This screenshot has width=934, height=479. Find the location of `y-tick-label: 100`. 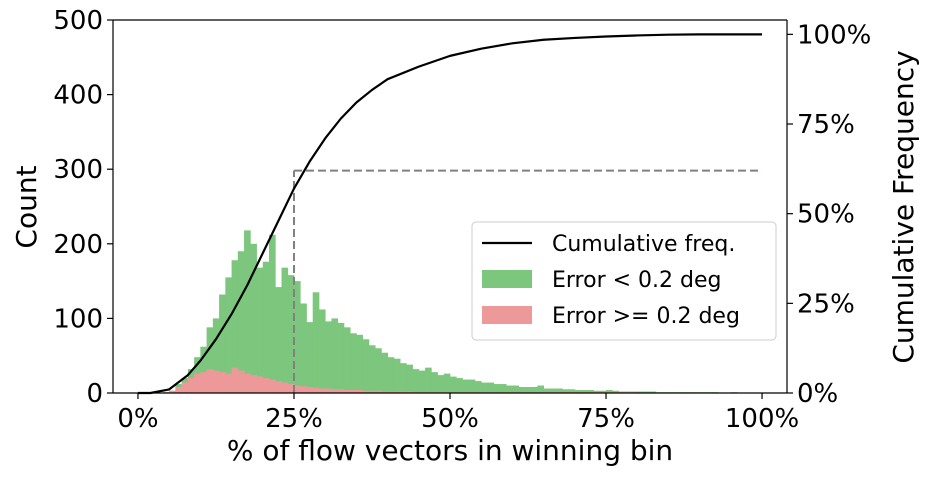

y-tick-label: 100 is located at coordinates (78, 319).